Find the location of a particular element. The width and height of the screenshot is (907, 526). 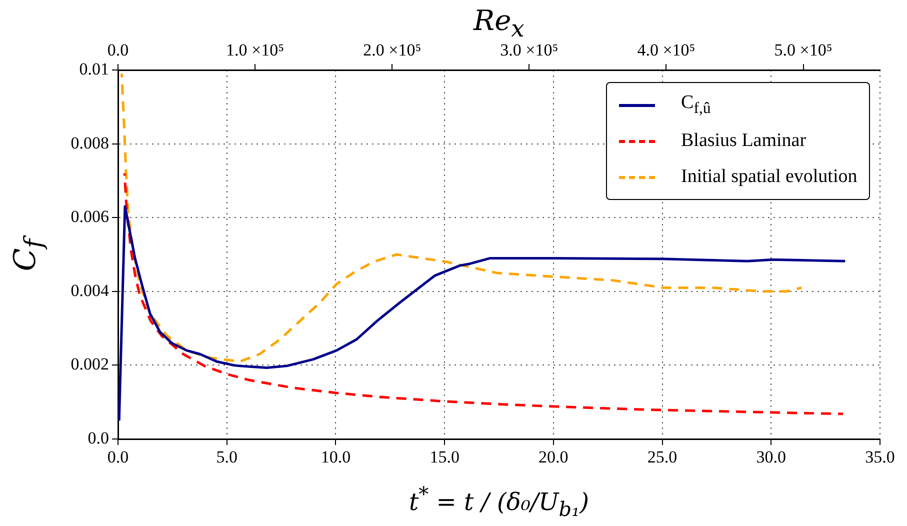

x2-axis-title: Re$_{x}$ is located at coordinates (499, 23).